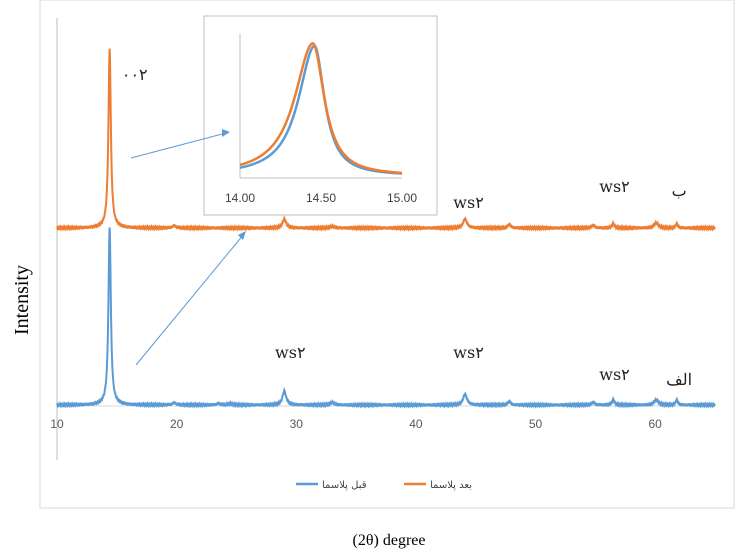  Describe the element at coordinates (356, 424) in the screenshot. I see `x-tick-labels: 10 20 30 40 50 60` at that location.